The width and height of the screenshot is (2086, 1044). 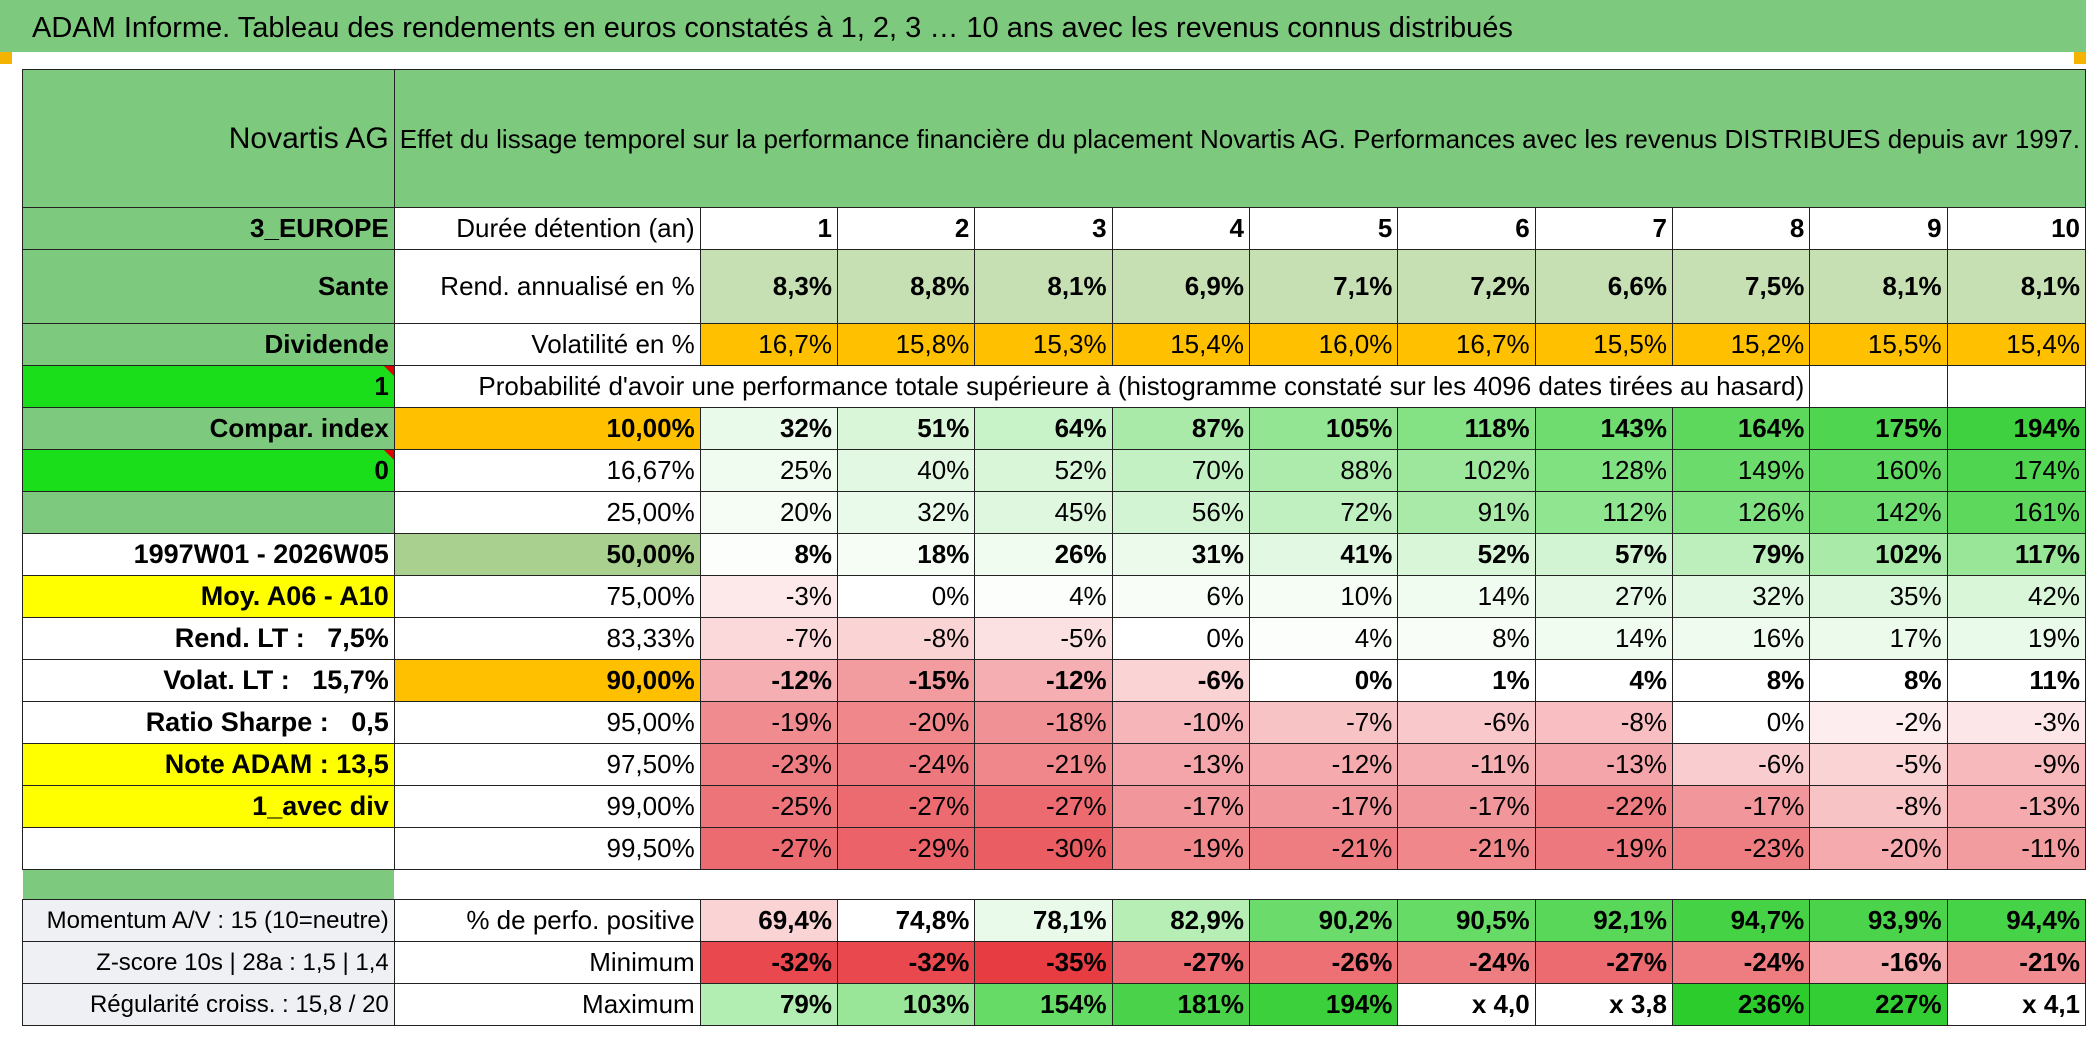 I want to click on volat-lt-value: 15,7%, so click(x=350, y=680).